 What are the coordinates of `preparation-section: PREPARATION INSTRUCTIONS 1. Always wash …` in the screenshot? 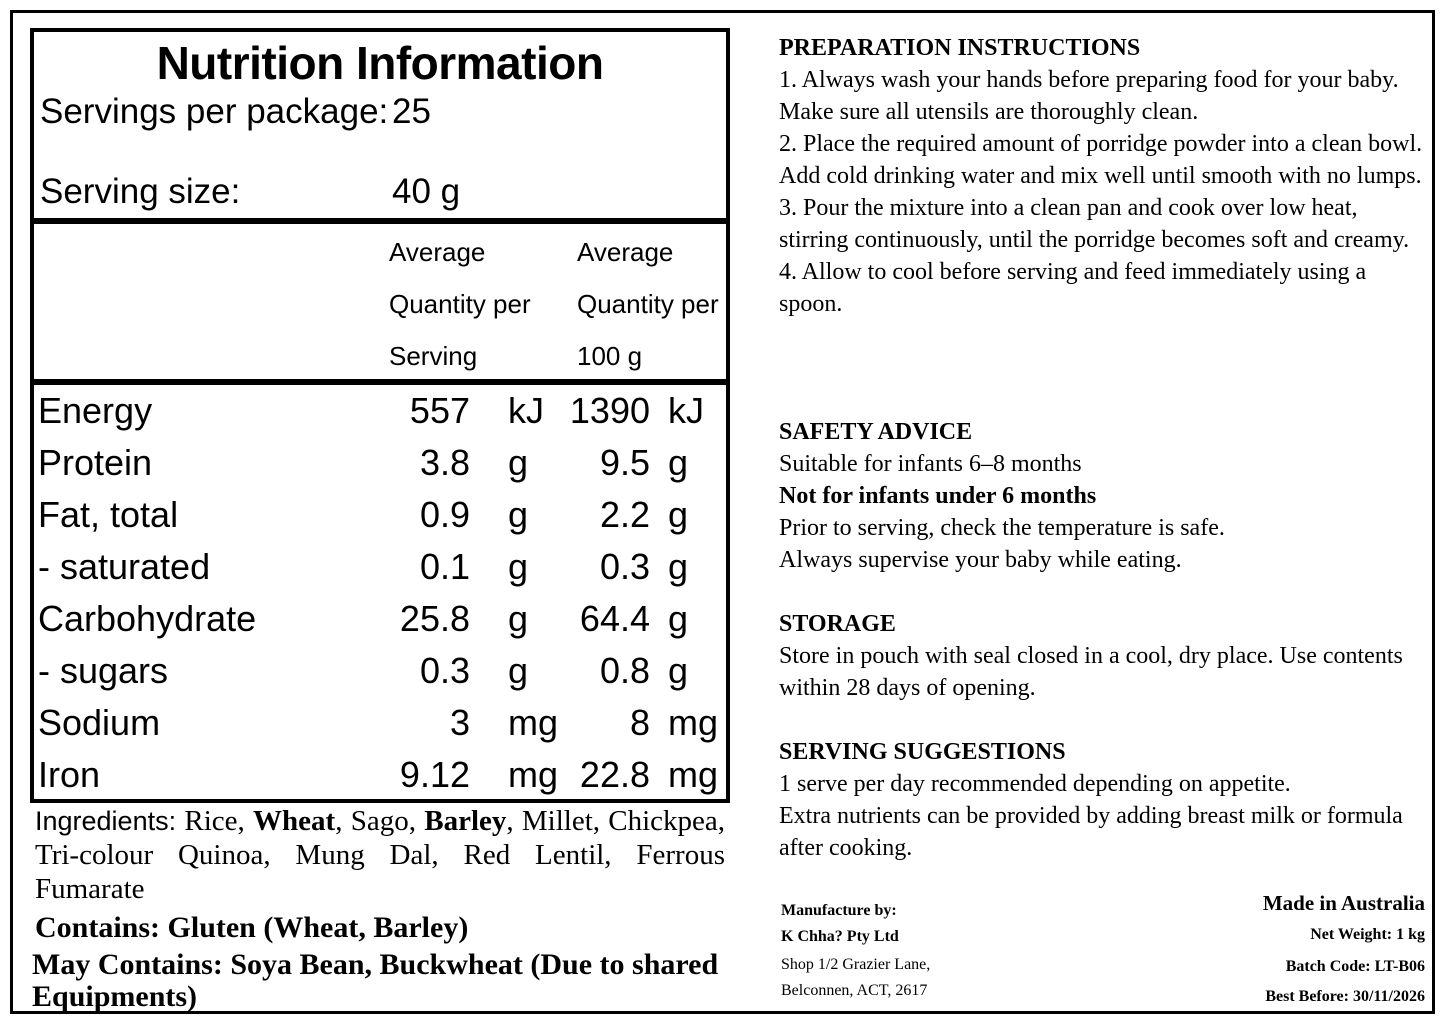 It's located at (1104, 176).